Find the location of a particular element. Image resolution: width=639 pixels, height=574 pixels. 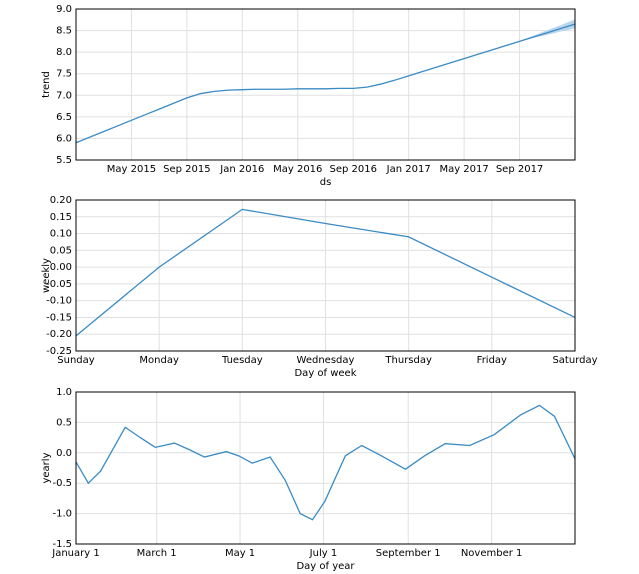

y-axis-label: trend is located at coordinates (46, 84).